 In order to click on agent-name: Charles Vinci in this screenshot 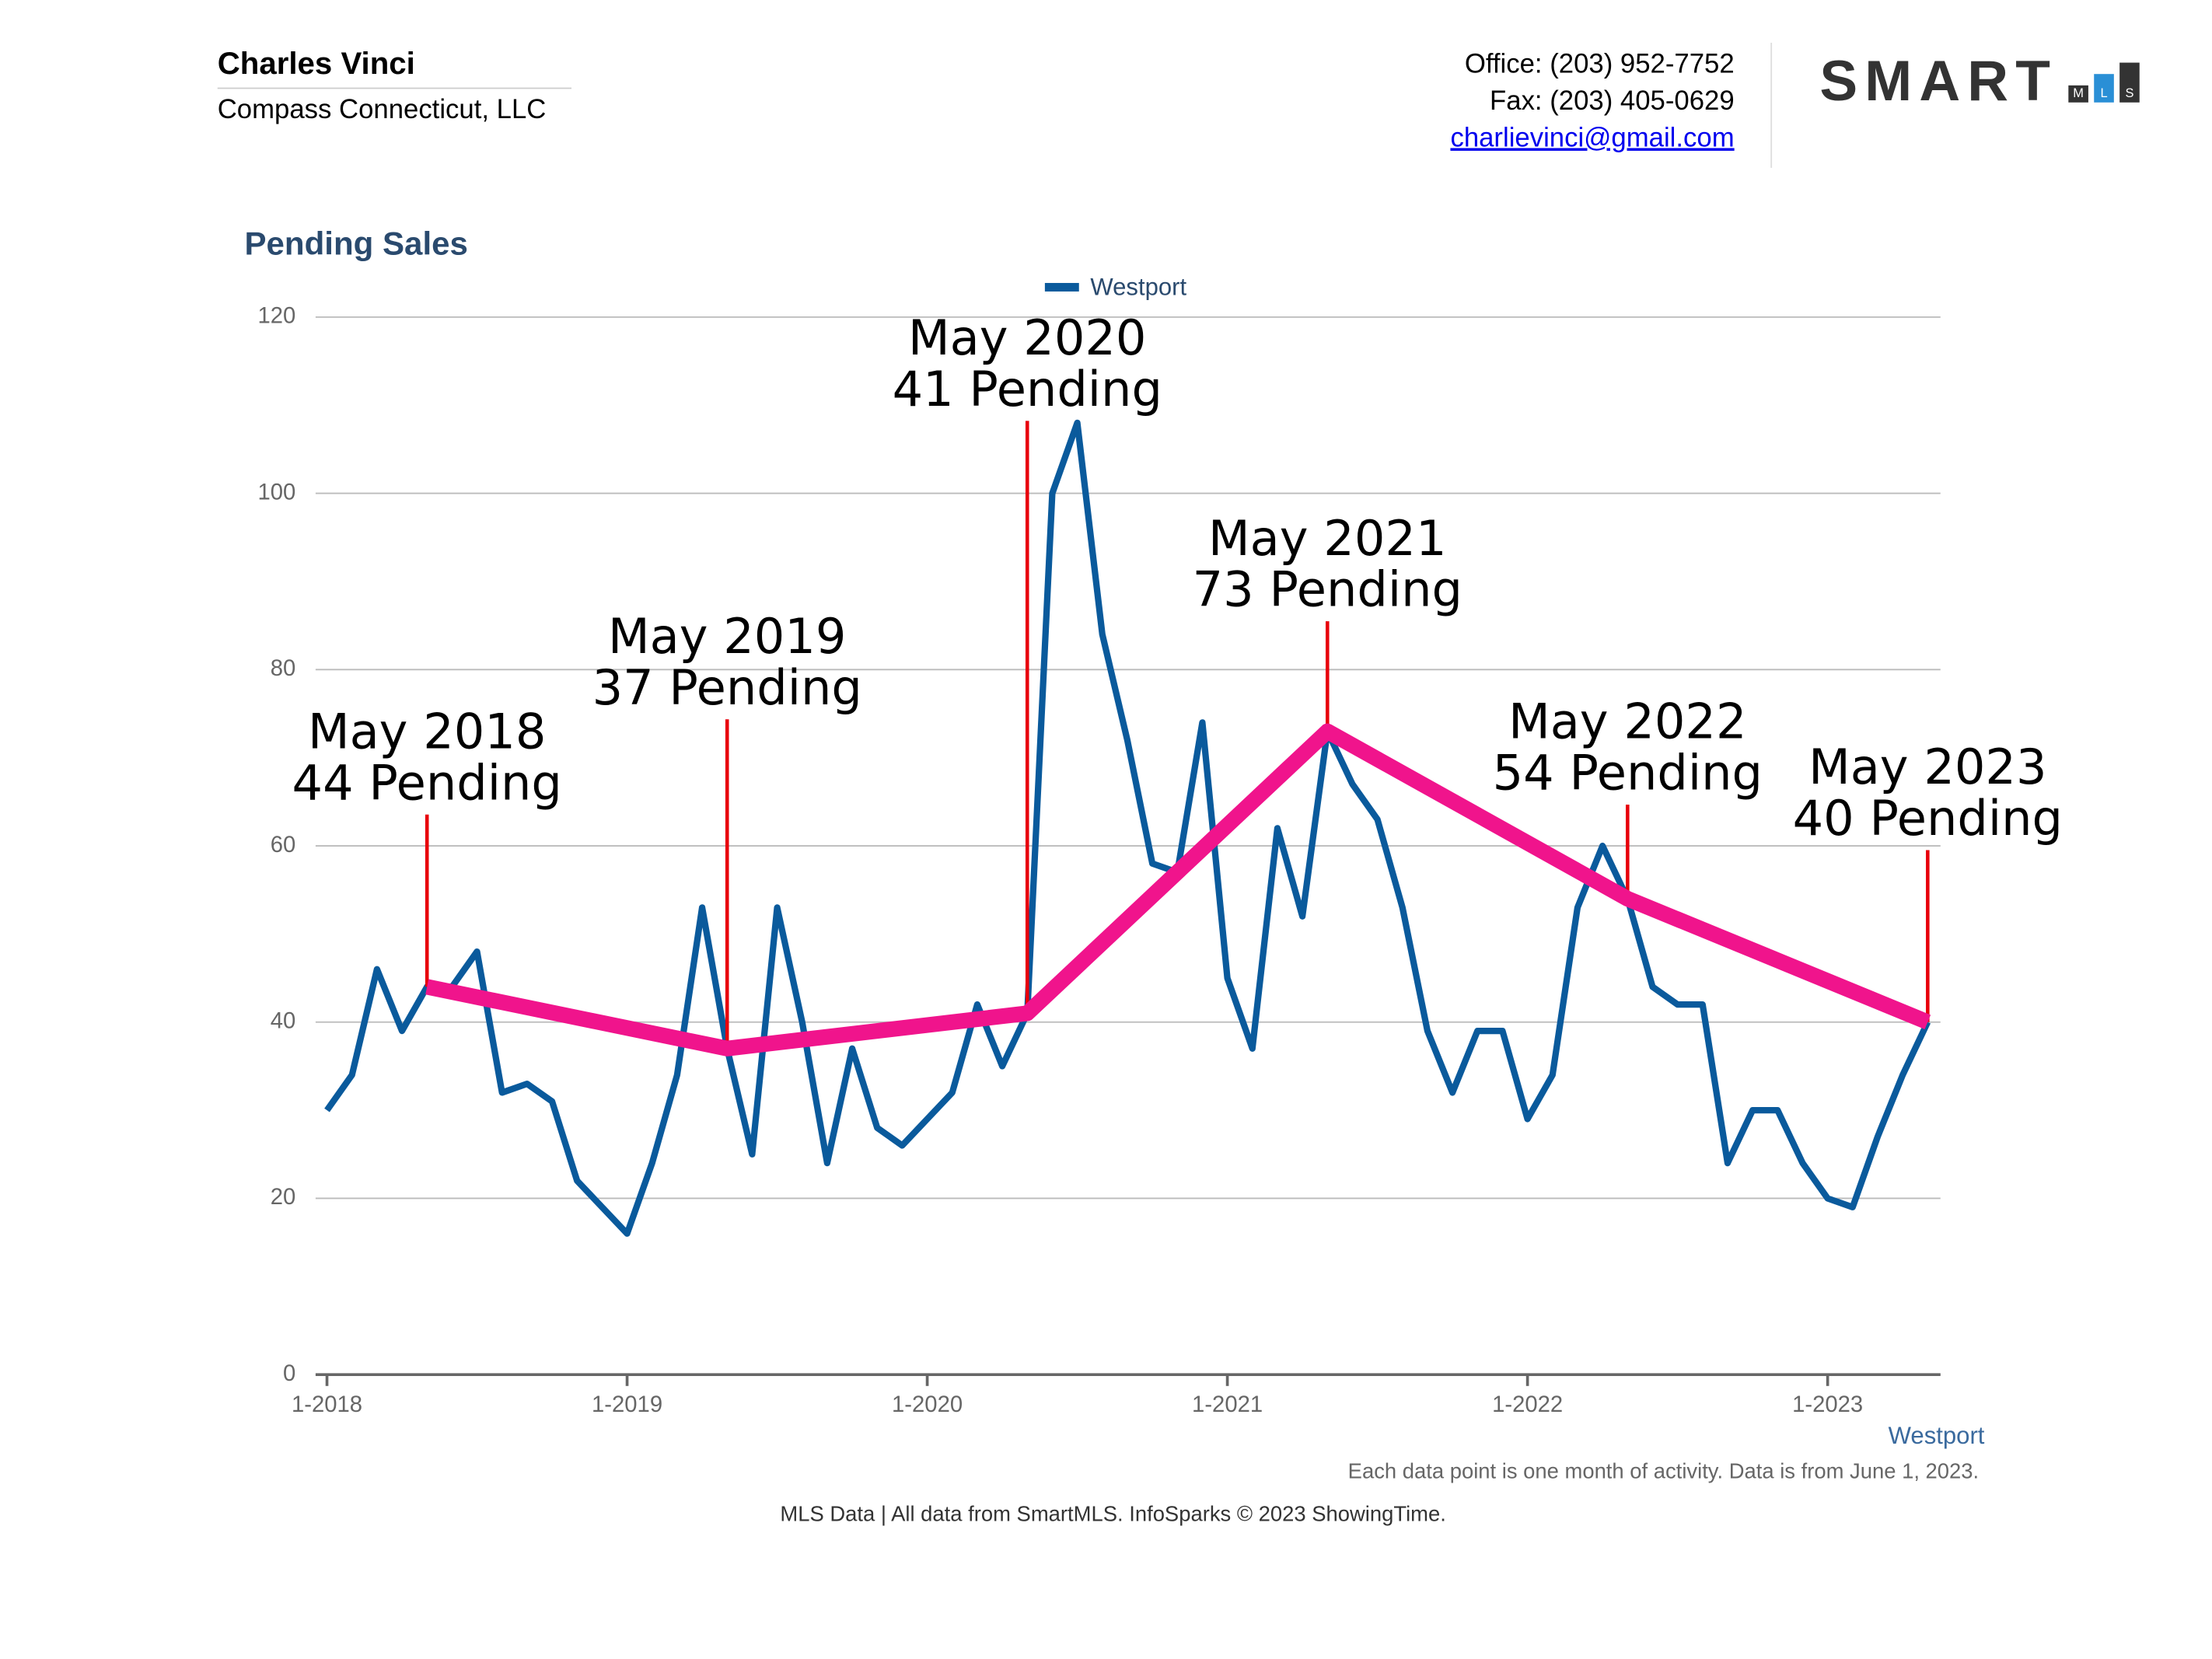, I will do `click(316, 63)`.